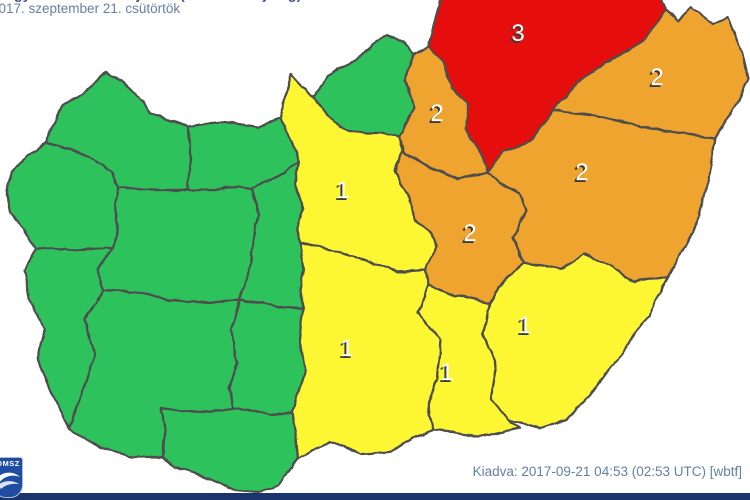  Describe the element at coordinates (10, 463) in the screenshot. I see `omsz-logo-text: OMSZ` at that location.